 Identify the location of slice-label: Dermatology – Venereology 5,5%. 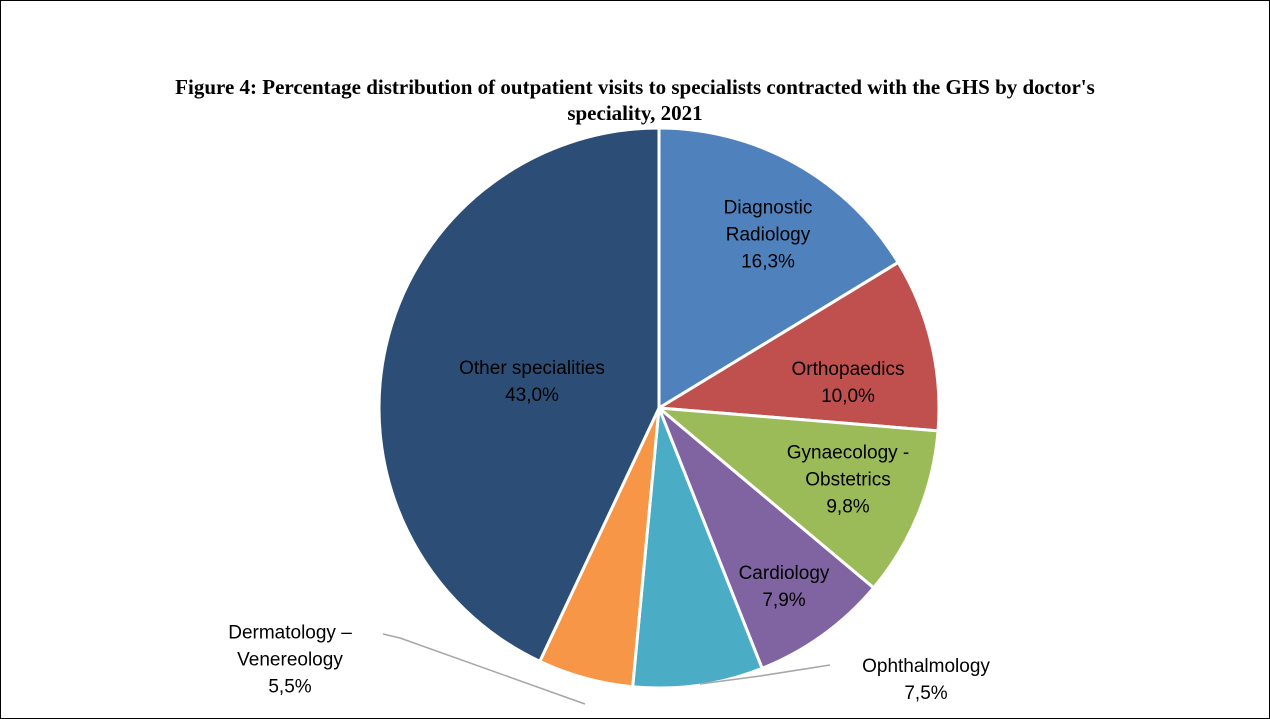
(290, 660).